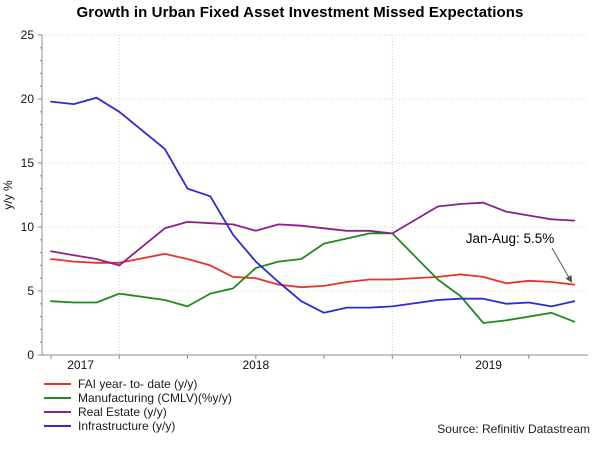 The image size is (600, 450). I want to click on legend-label: FAI year- to- date (y/y), so click(138, 384).